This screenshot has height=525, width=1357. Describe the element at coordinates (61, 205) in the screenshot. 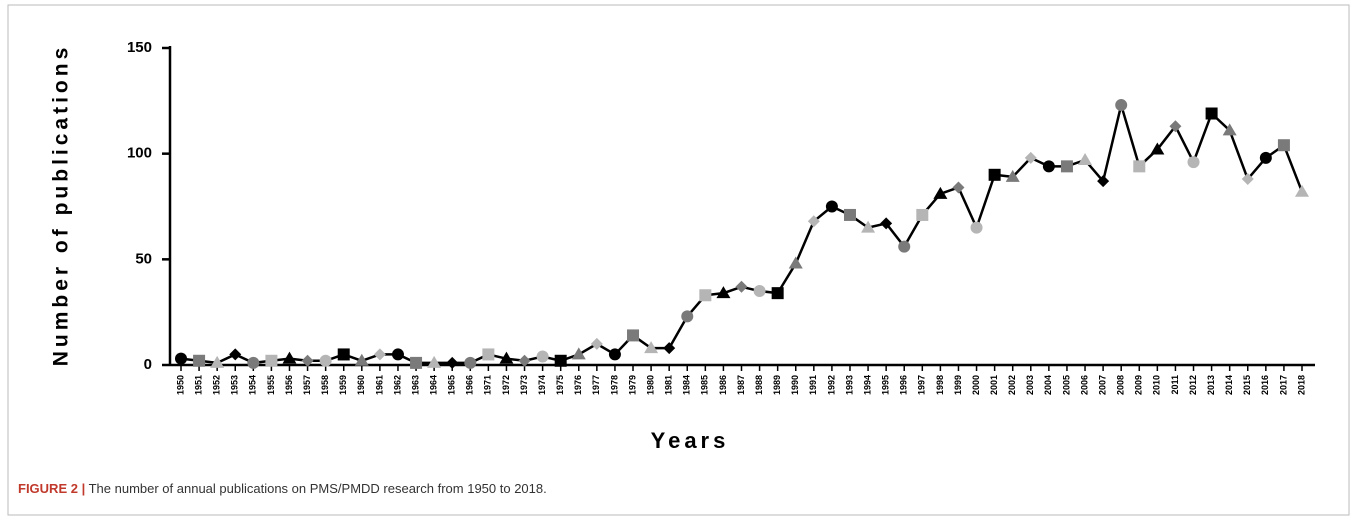

I see `y-axis-label: Number of publications` at that location.